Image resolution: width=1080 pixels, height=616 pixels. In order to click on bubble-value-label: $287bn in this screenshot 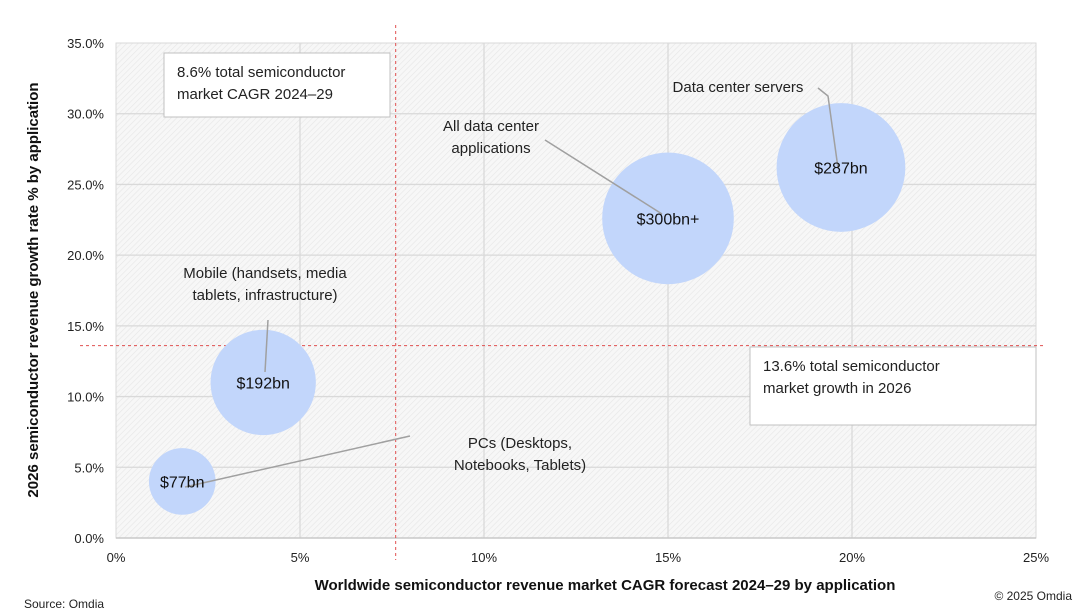, I will do `click(840, 168)`.